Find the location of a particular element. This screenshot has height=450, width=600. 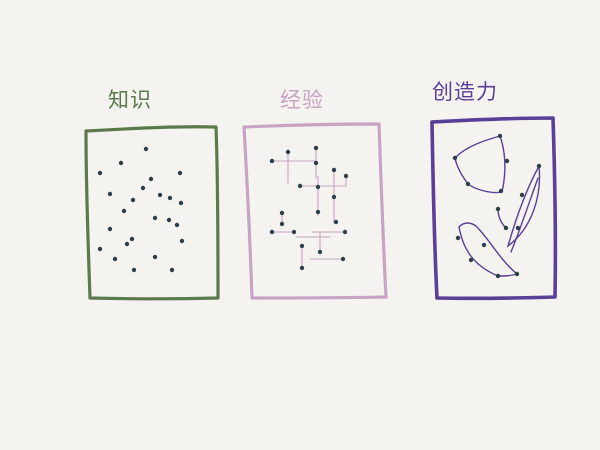

experience-frame is located at coordinates (315, 211).